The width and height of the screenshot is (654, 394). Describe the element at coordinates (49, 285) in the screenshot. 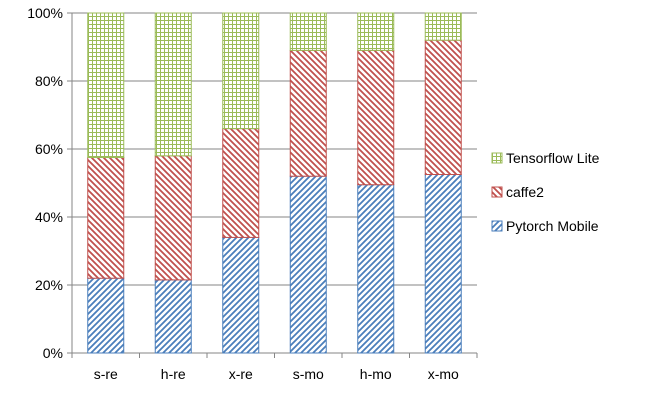

I see `y-tick-label: 20%` at that location.